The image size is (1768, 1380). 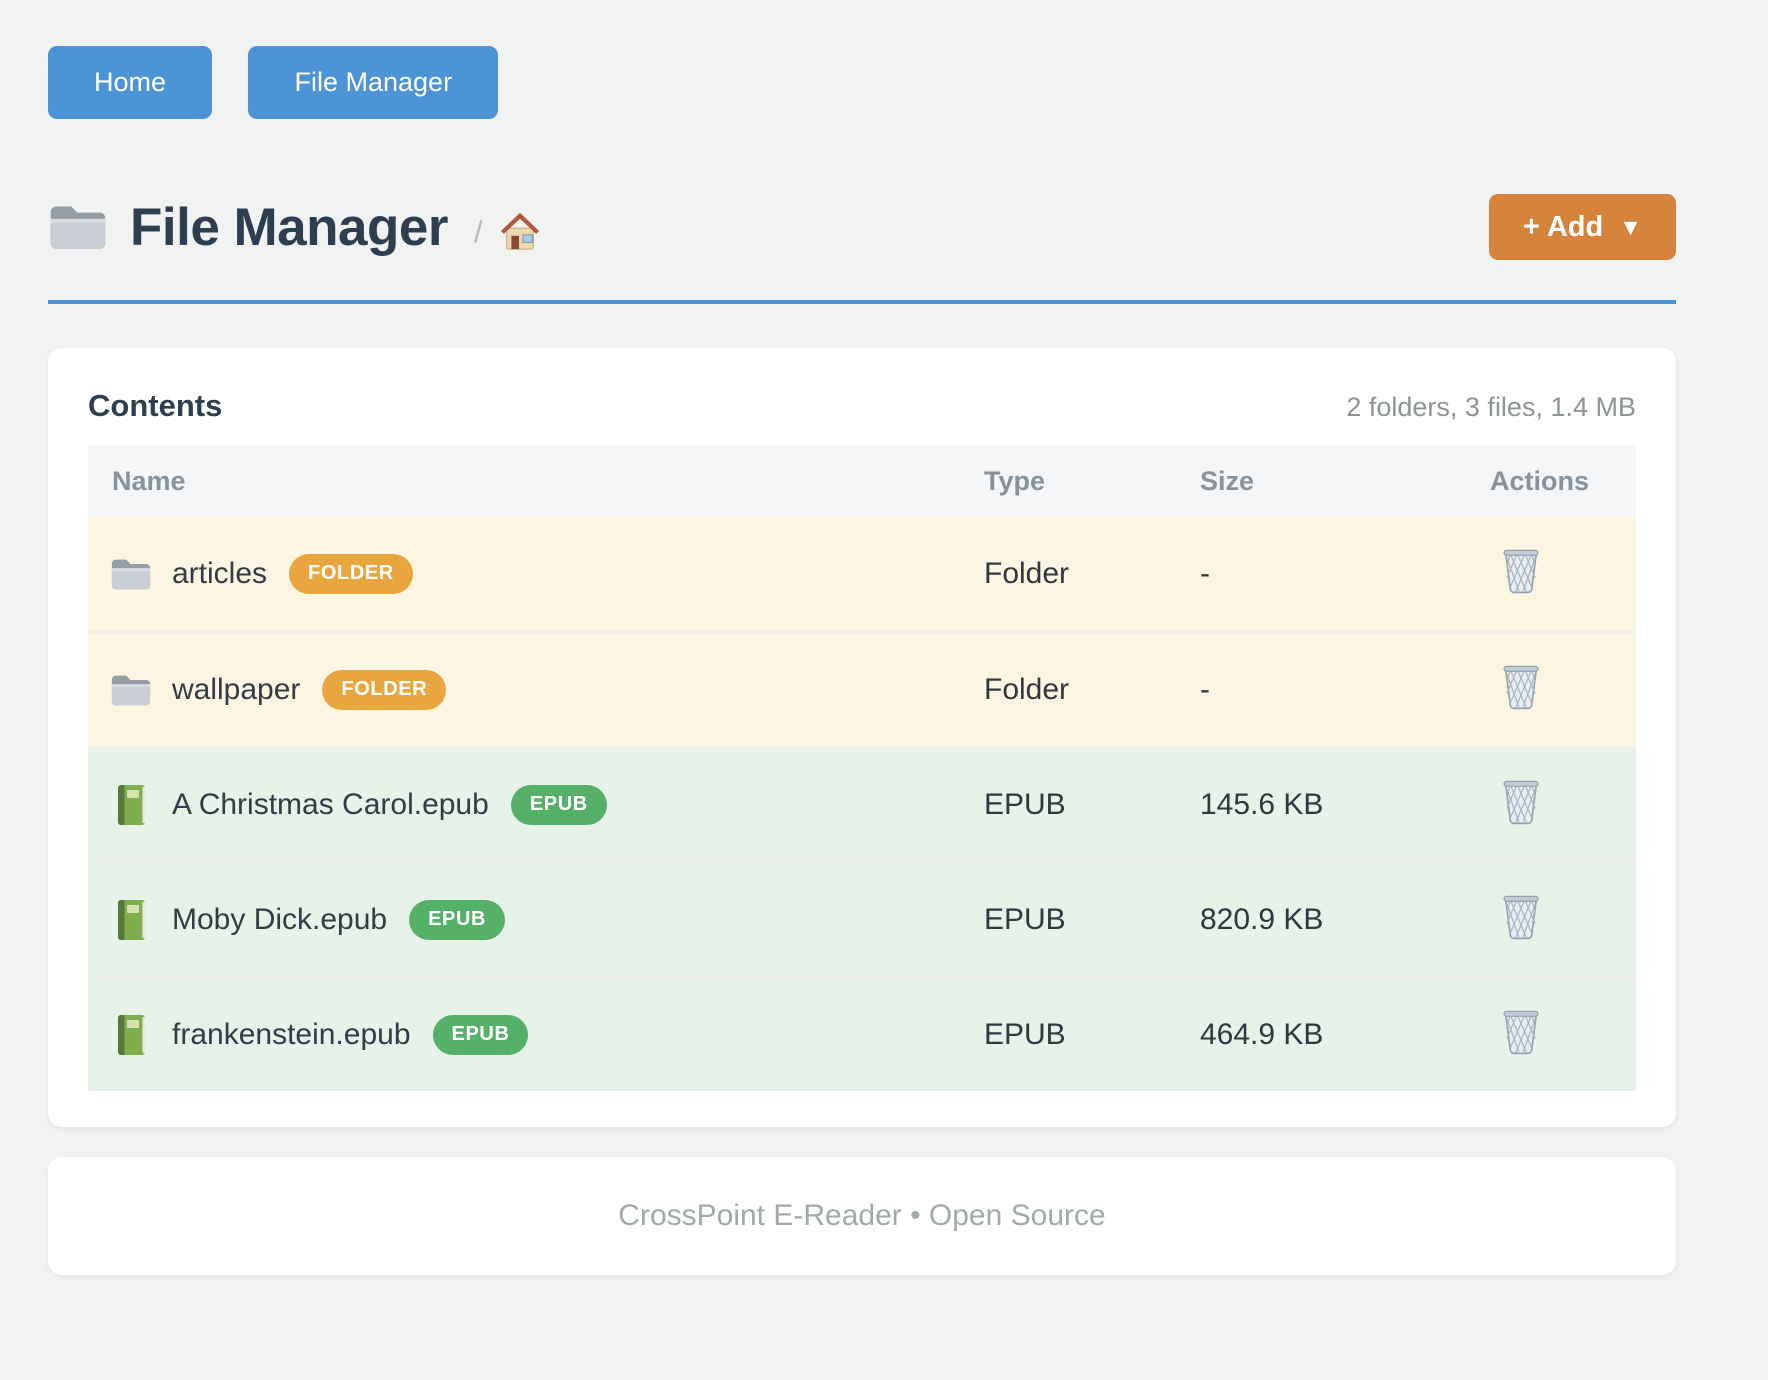 I want to click on footer-text: CrossPoint E-Reader • Open Source, so click(x=862, y=1215).